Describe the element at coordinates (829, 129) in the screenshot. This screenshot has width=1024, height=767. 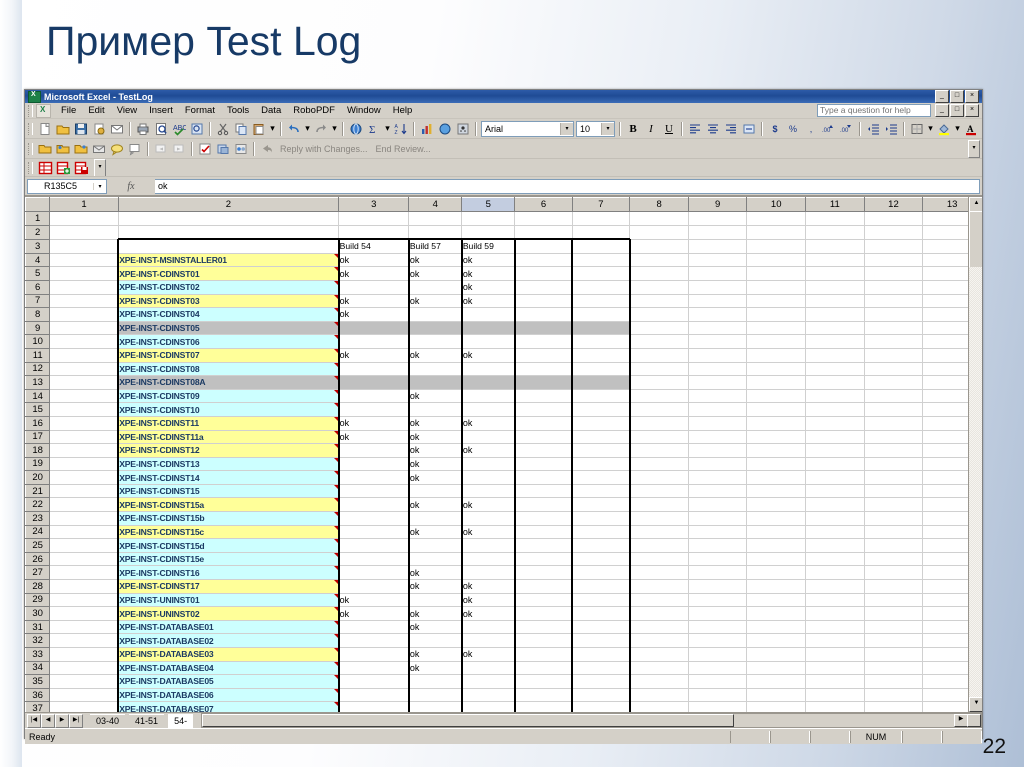
I see `increase-decimal-icon: .00` at that location.